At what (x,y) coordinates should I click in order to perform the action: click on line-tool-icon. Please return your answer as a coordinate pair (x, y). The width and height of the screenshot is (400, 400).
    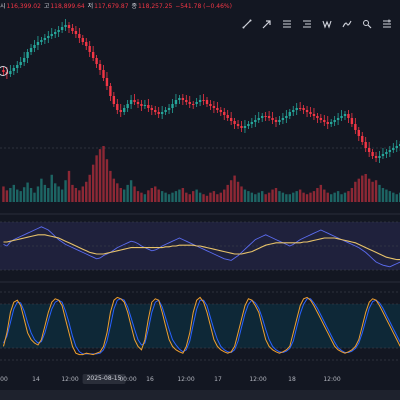
    Looking at the image, I should click on (247, 24).